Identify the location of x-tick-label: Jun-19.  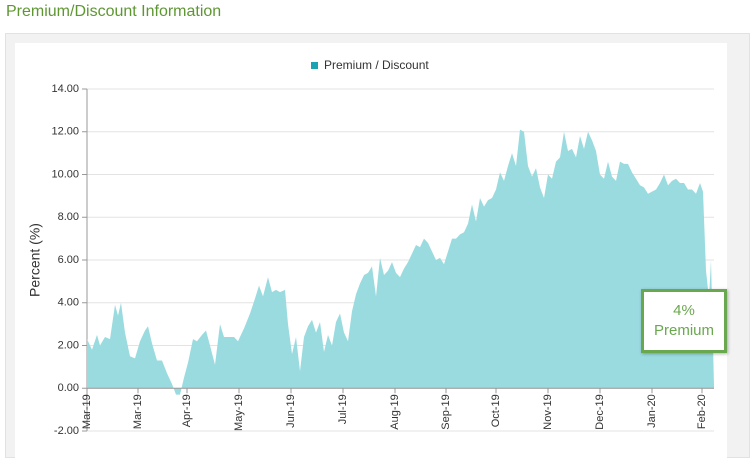
(291, 411).